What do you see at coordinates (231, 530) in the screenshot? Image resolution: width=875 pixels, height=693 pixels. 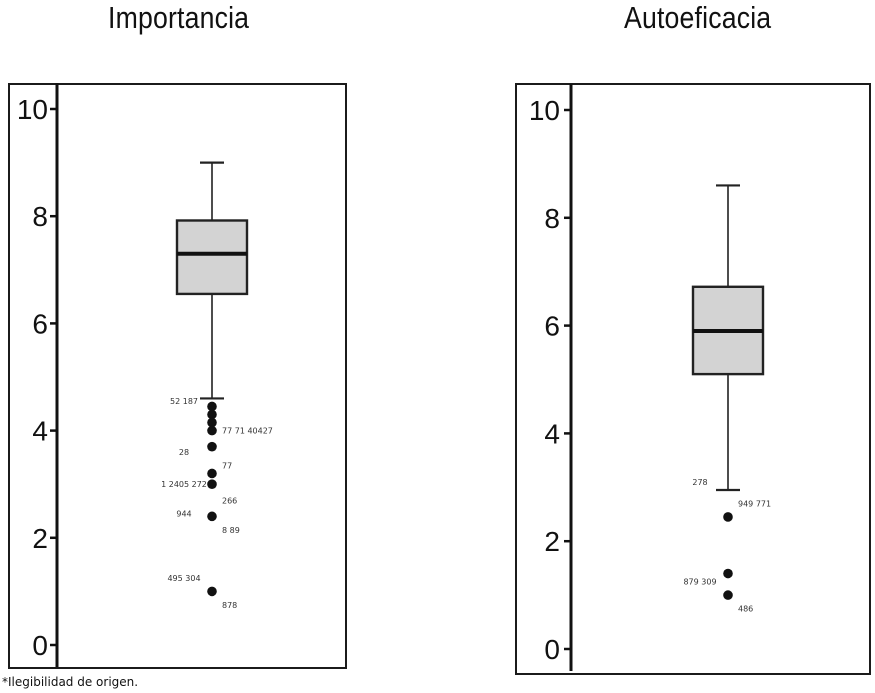 I see `outlier-label-importancia: 8 89` at bounding box center [231, 530].